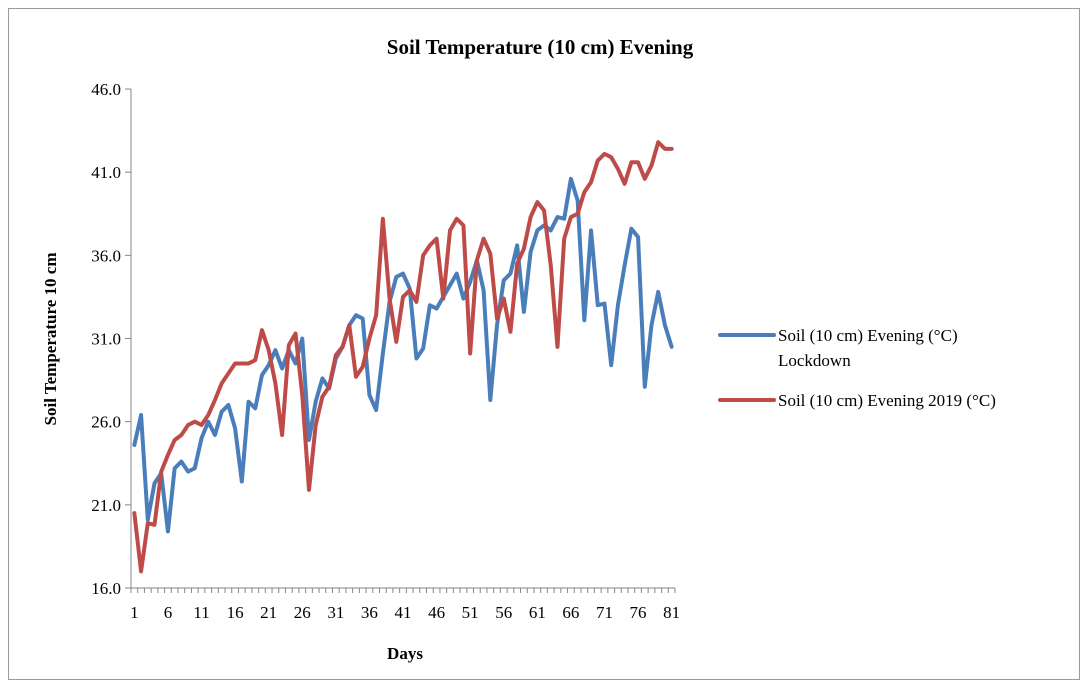  Describe the element at coordinates (106, 422) in the screenshot. I see `y-tick-label: 26.0` at that location.